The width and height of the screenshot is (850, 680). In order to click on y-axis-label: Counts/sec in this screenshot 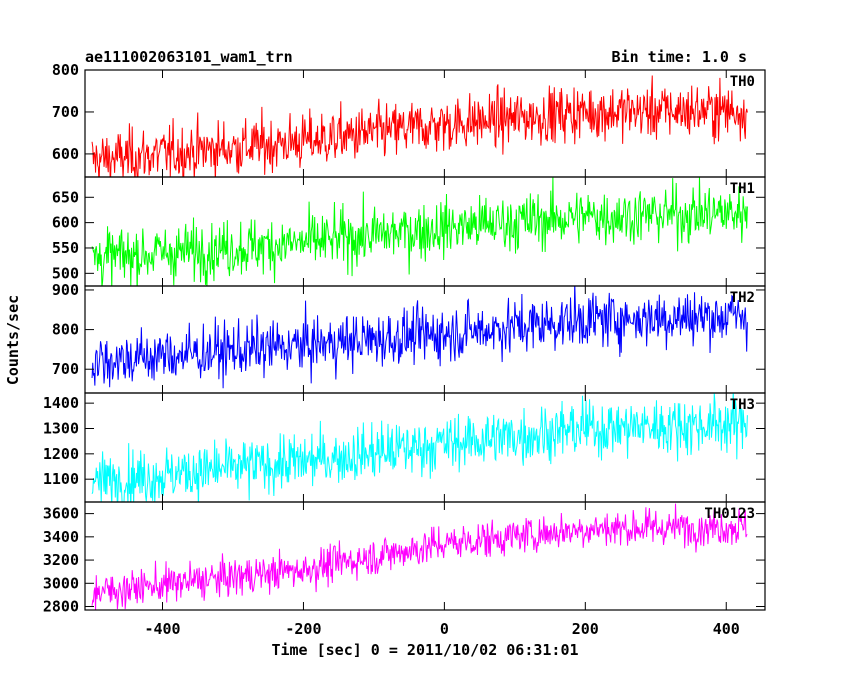, I will do `click(13, 340)`.